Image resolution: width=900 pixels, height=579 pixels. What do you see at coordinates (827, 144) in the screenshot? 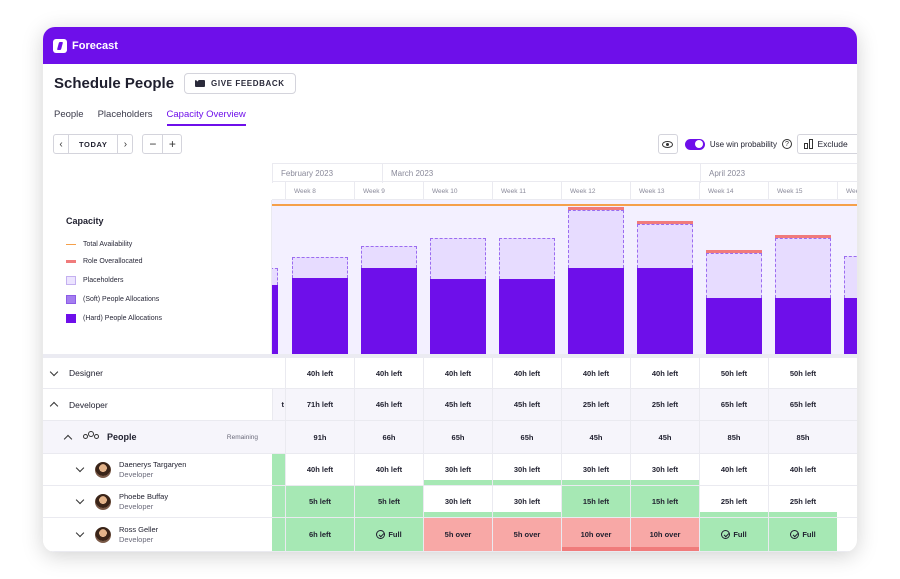
I see `exclude-button: Exclude` at bounding box center [827, 144].